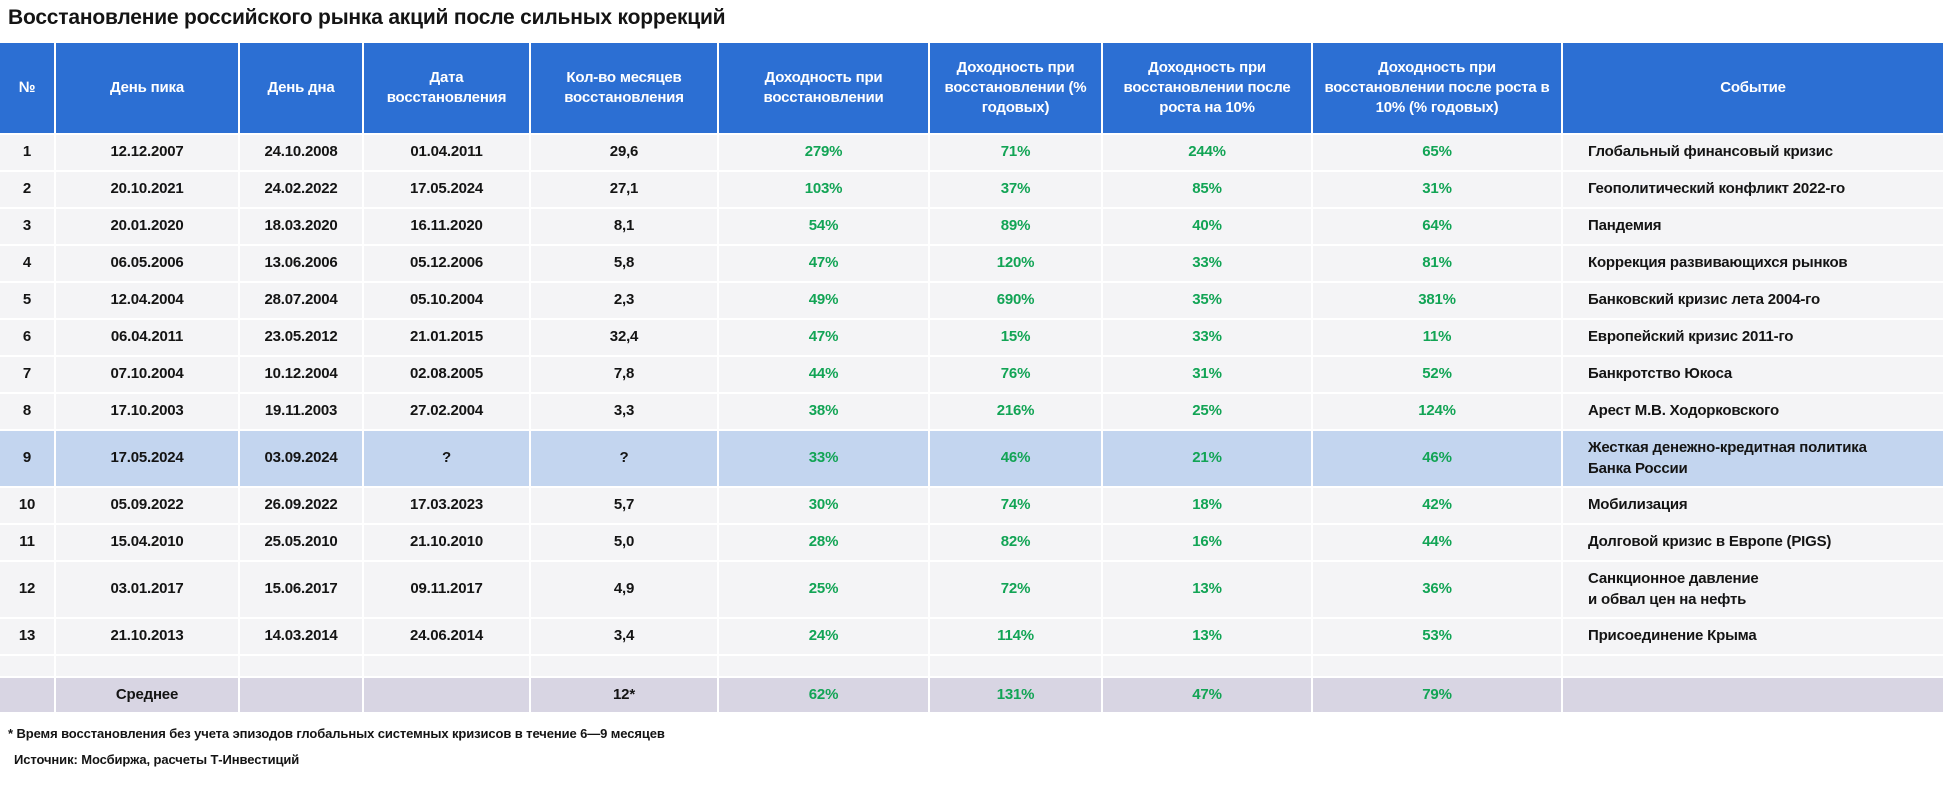  Describe the element at coordinates (1207, 152) in the screenshot. I see `table-cell-ret10: 244%` at that location.